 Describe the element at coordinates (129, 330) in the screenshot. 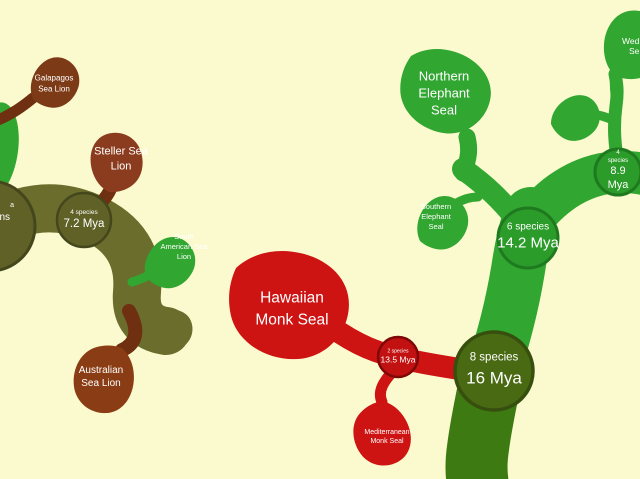

I see `australian-sea-lion-stem` at that location.